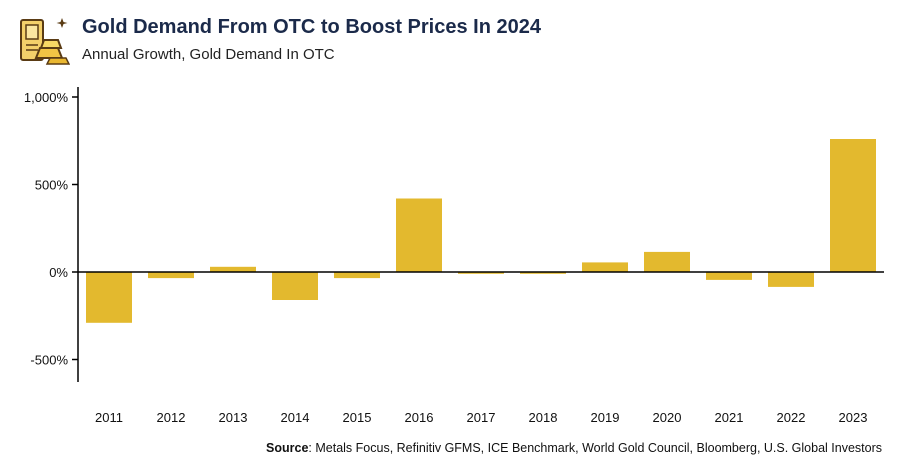  I want to click on bar-2019, so click(605, 267).